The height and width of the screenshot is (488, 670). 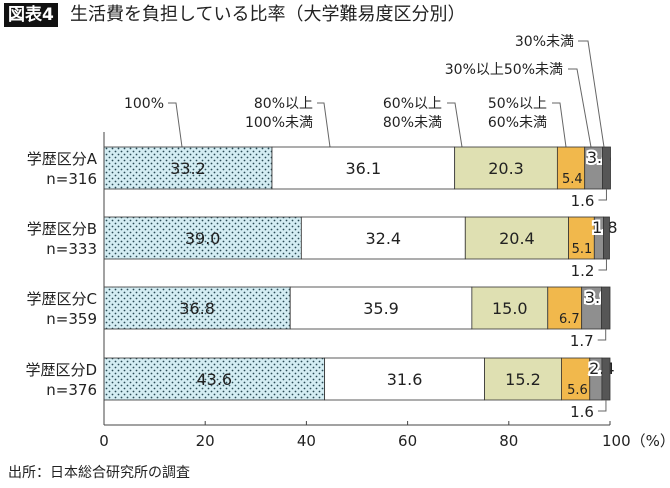 I want to click on value-label: 32.4, so click(x=383, y=238).